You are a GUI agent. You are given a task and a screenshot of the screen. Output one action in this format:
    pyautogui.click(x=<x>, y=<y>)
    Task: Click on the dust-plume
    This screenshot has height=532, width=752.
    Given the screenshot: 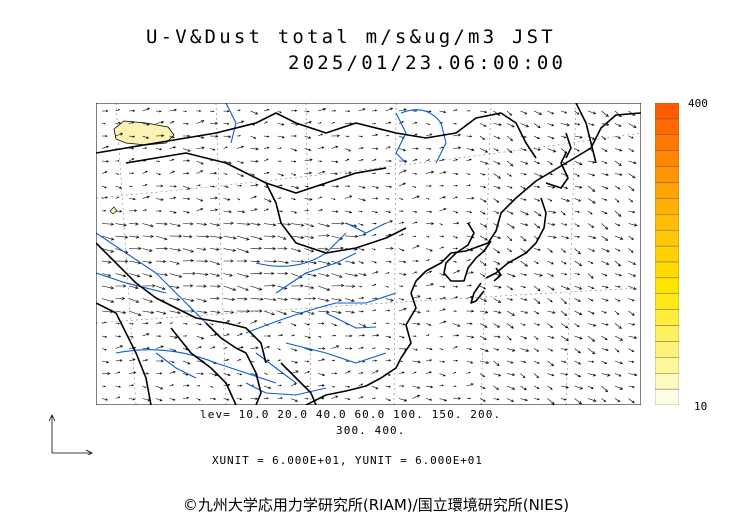 What is the action you would take?
    pyautogui.click(x=144, y=133)
    